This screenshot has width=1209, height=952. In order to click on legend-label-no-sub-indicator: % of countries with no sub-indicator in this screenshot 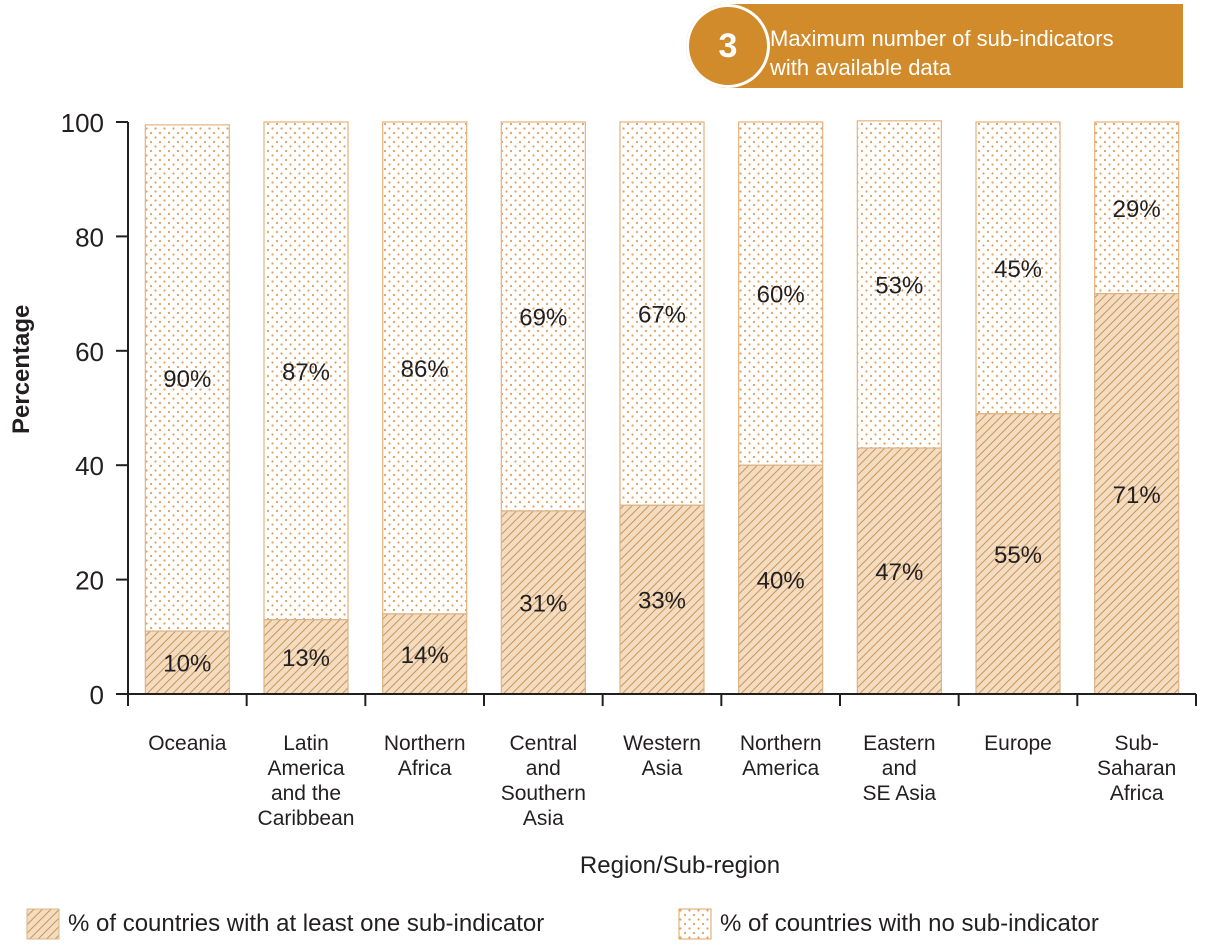, I will do `click(909, 923)`.